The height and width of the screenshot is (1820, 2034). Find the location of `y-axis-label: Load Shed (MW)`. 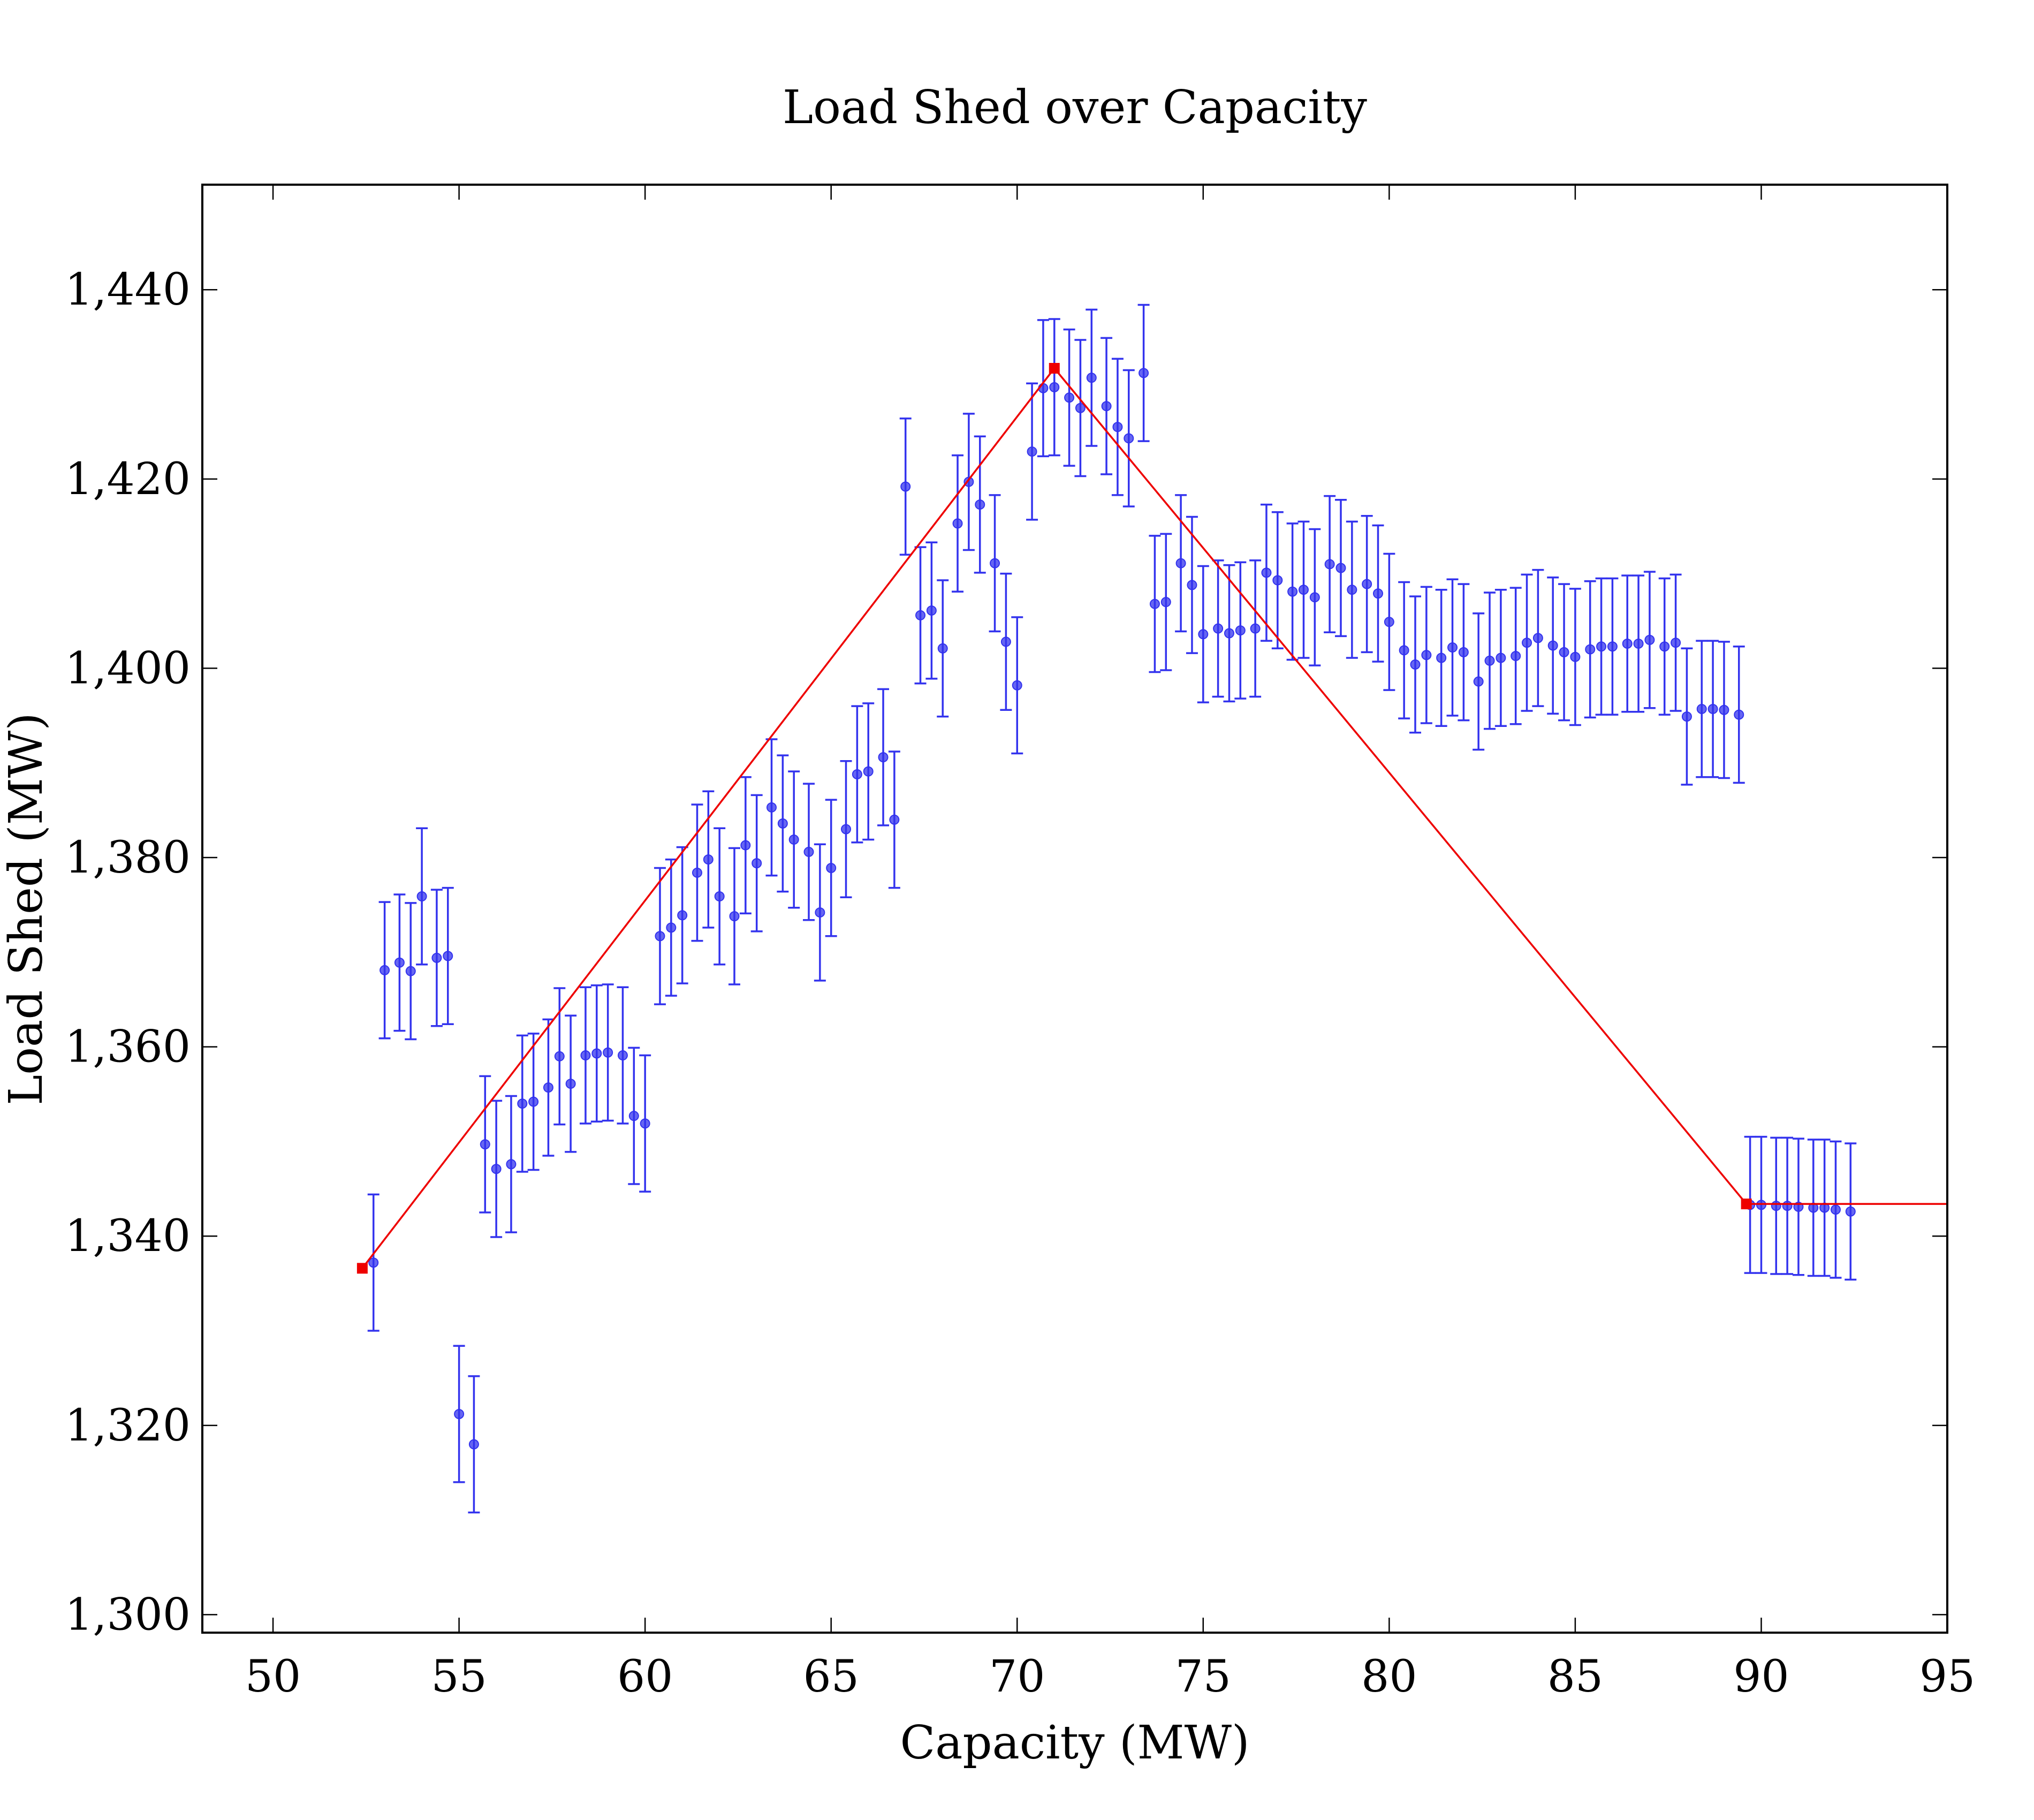

y-axis-label: Load Shed (MW) is located at coordinates (27, 908).